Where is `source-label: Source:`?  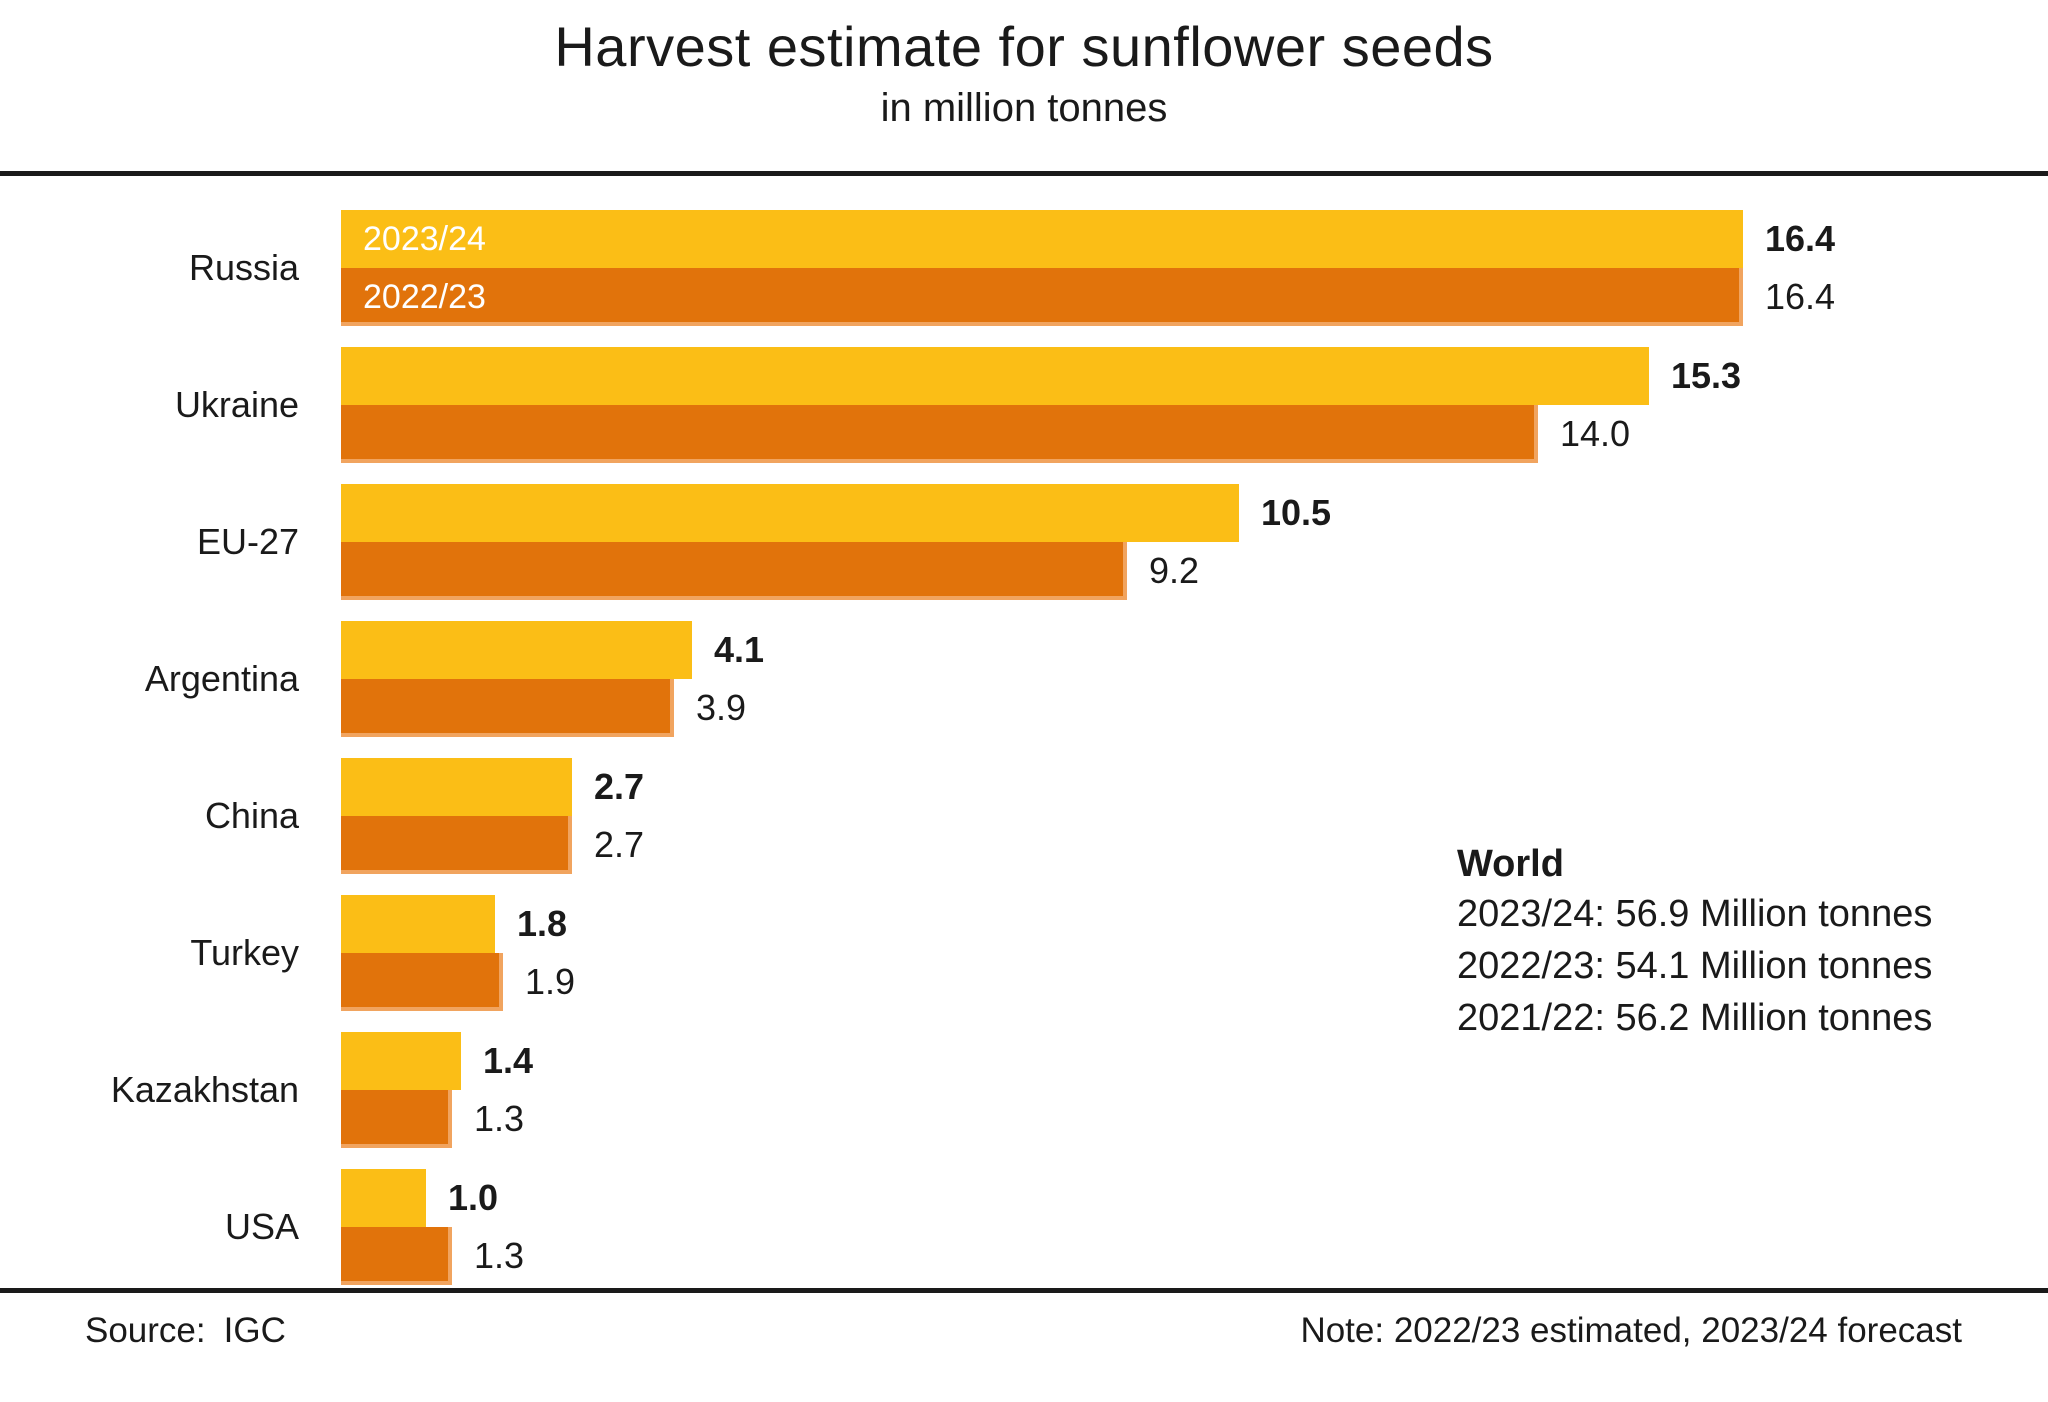 source-label: Source: is located at coordinates (145, 1330).